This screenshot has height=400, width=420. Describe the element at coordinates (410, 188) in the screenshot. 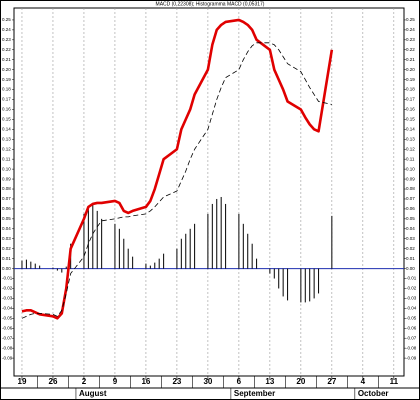

I see `y2-tick-label: 0.08` at that location.